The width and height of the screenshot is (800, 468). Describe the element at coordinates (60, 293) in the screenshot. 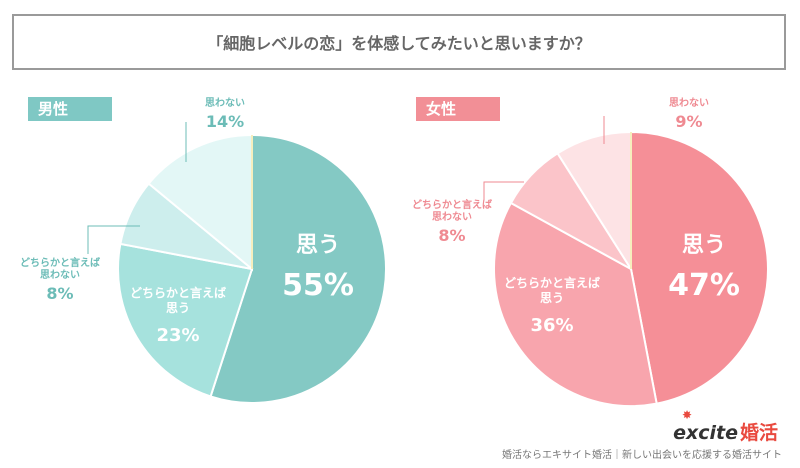

I see `male-dochira-omowanai-pct: 8%` at that location.